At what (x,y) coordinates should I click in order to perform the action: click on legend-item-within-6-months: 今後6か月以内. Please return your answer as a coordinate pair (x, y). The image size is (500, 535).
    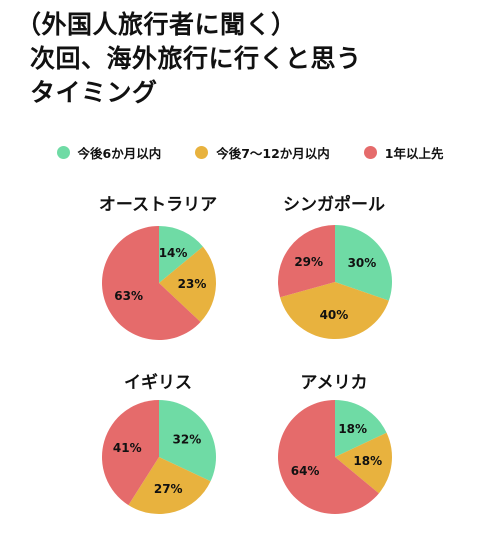
    Looking at the image, I should click on (109, 152).